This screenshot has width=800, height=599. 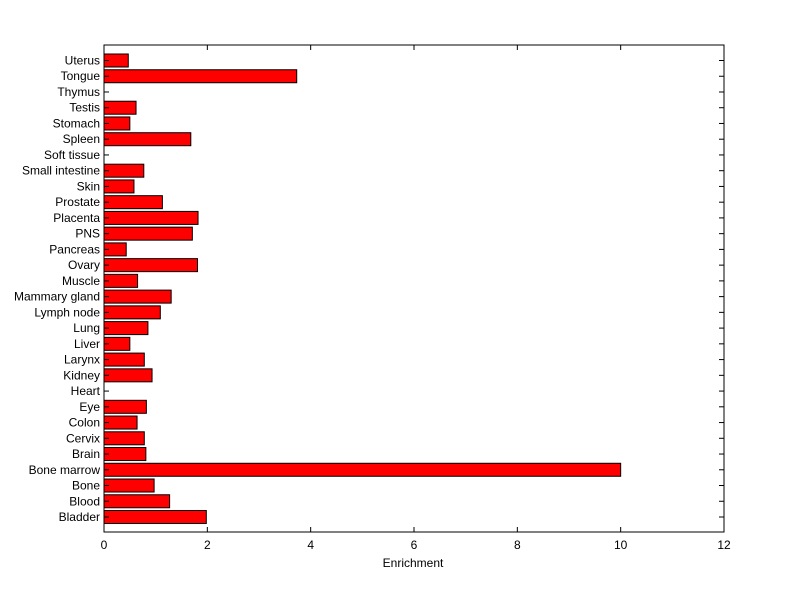 I want to click on bar-tongue, so click(x=200, y=76).